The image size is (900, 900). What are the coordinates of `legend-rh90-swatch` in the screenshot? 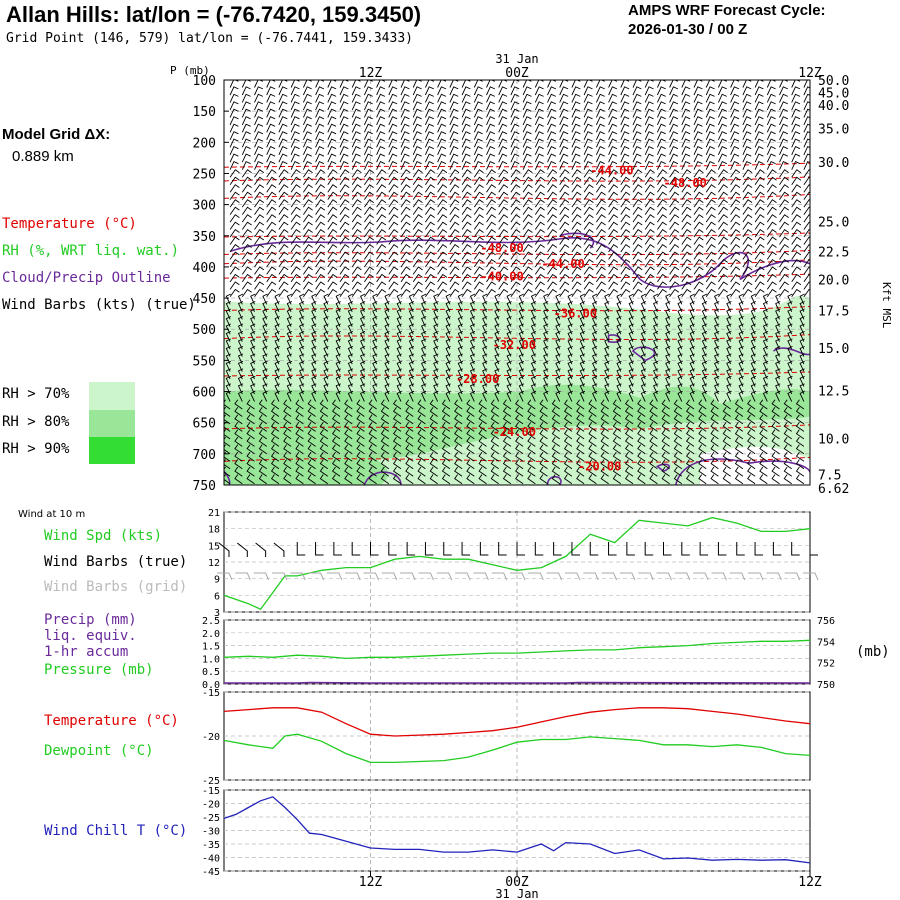 It's located at (112, 450).